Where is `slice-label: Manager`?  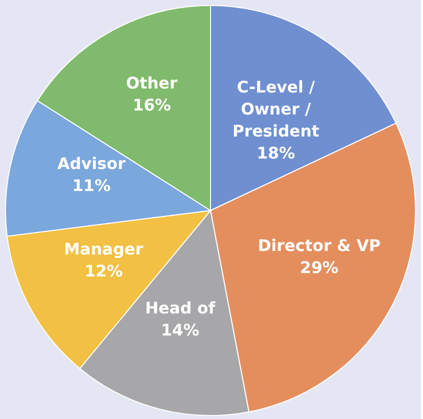
slice-label: Manager is located at coordinates (104, 248).